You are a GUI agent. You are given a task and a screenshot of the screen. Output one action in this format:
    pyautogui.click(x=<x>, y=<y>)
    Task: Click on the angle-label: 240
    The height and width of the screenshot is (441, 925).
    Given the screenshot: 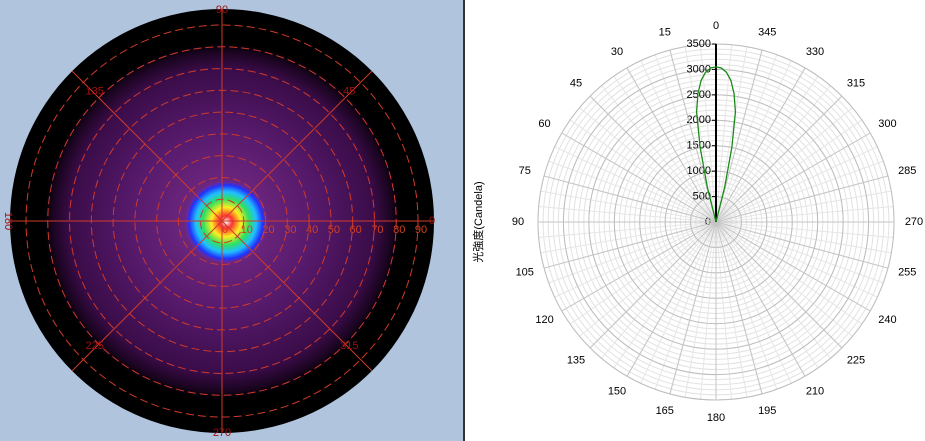 What is the action you would take?
    pyautogui.click(x=887, y=320)
    